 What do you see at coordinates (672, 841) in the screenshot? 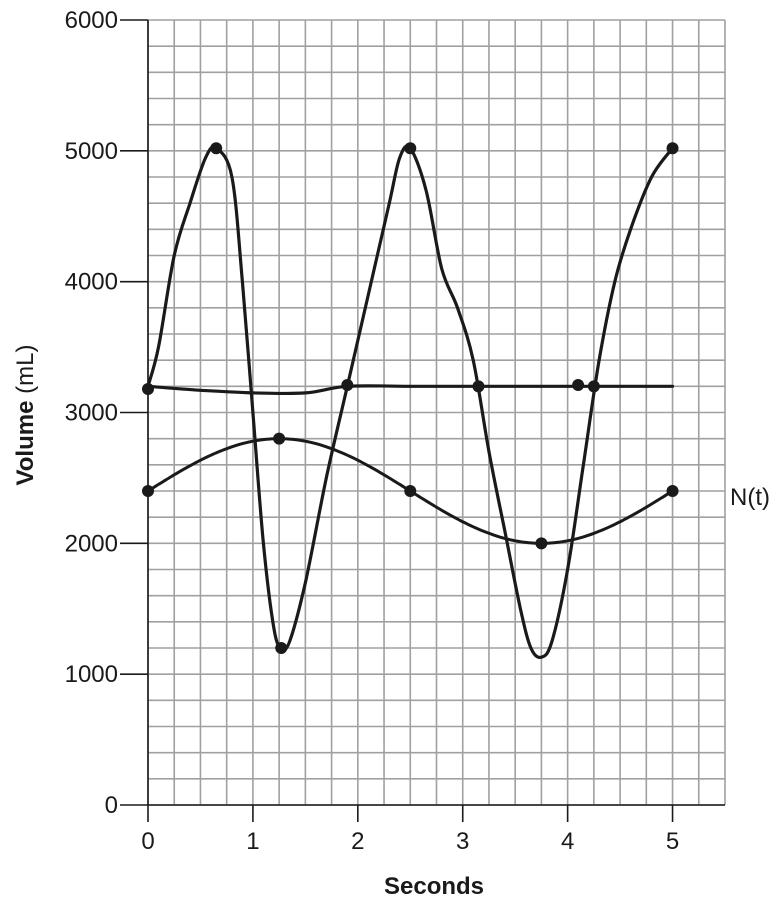
I see `x-tick-label: 5` at bounding box center [672, 841].